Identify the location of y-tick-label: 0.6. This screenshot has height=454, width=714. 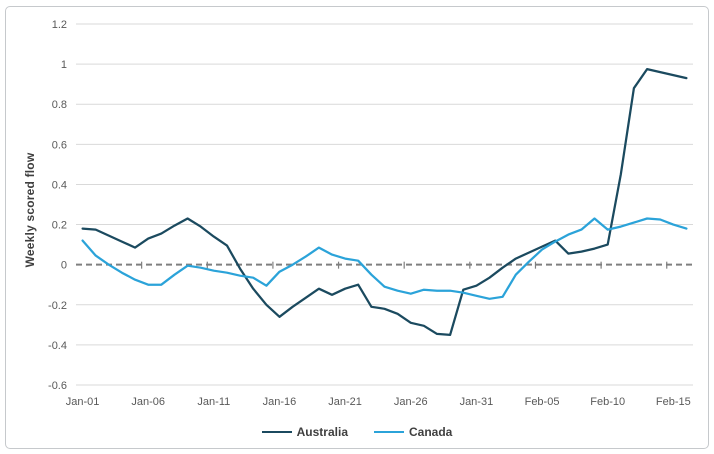
(59, 145).